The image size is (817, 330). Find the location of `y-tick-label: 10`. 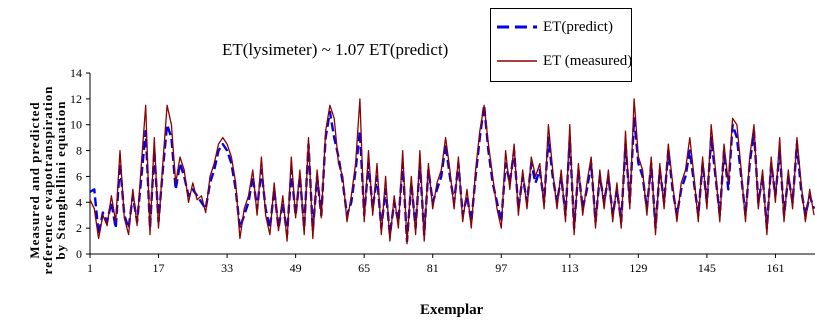

y-tick-label: 10 is located at coordinates (76, 125).